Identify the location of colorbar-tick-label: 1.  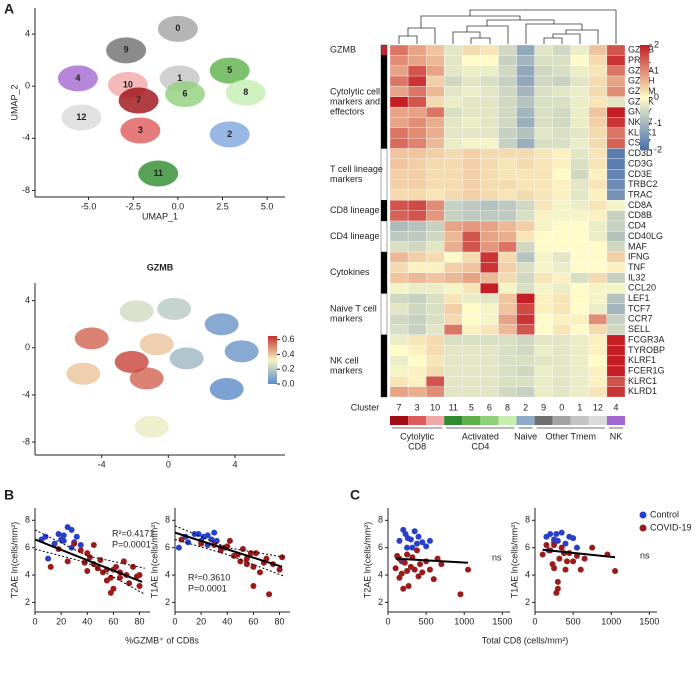
(656, 71).